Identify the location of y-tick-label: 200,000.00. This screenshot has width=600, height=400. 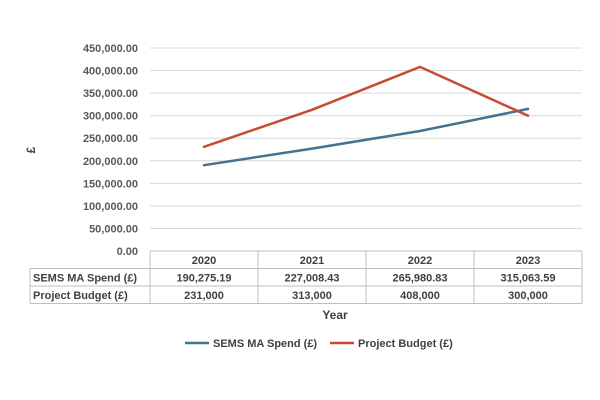
(110, 162).